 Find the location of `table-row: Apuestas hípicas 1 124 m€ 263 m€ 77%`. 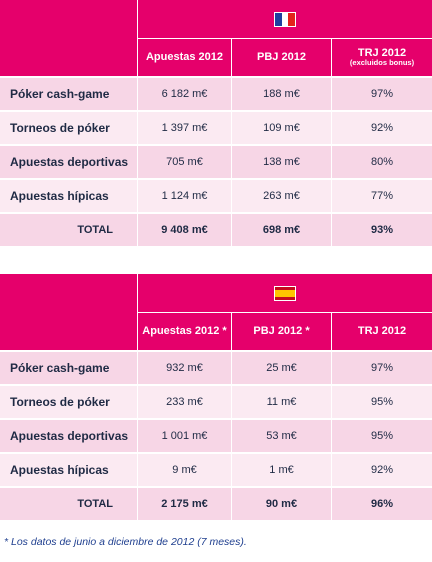

table-row: Apuestas hípicas 1 124 m€ 263 m€ 77% is located at coordinates (216, 195).